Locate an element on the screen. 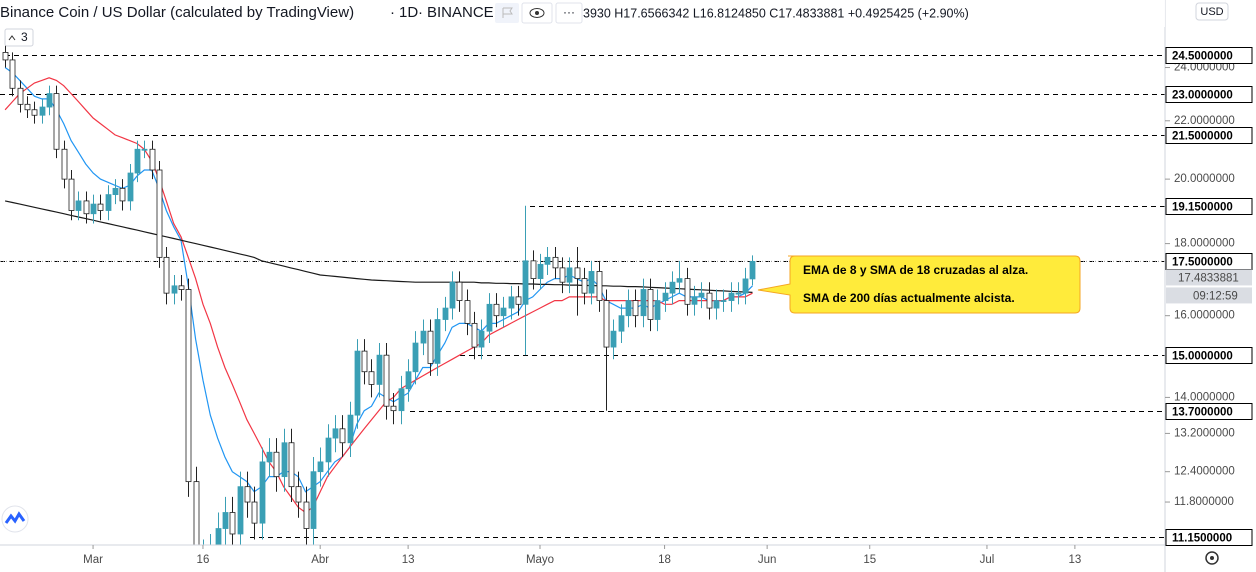 The width and height of the screenshot is (1256, 572). settings-icon is located at coordinates (1212, 558).